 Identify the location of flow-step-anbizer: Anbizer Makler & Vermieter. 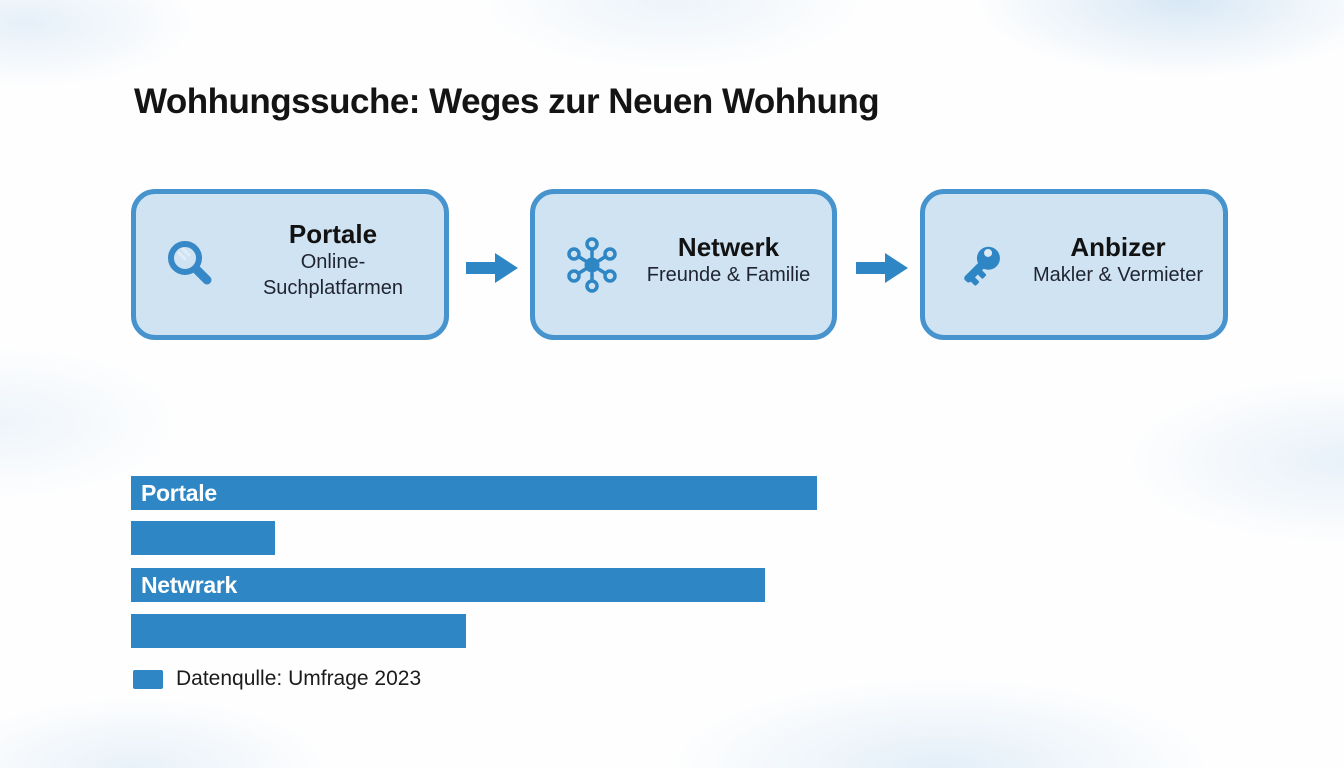
(1074, 264).